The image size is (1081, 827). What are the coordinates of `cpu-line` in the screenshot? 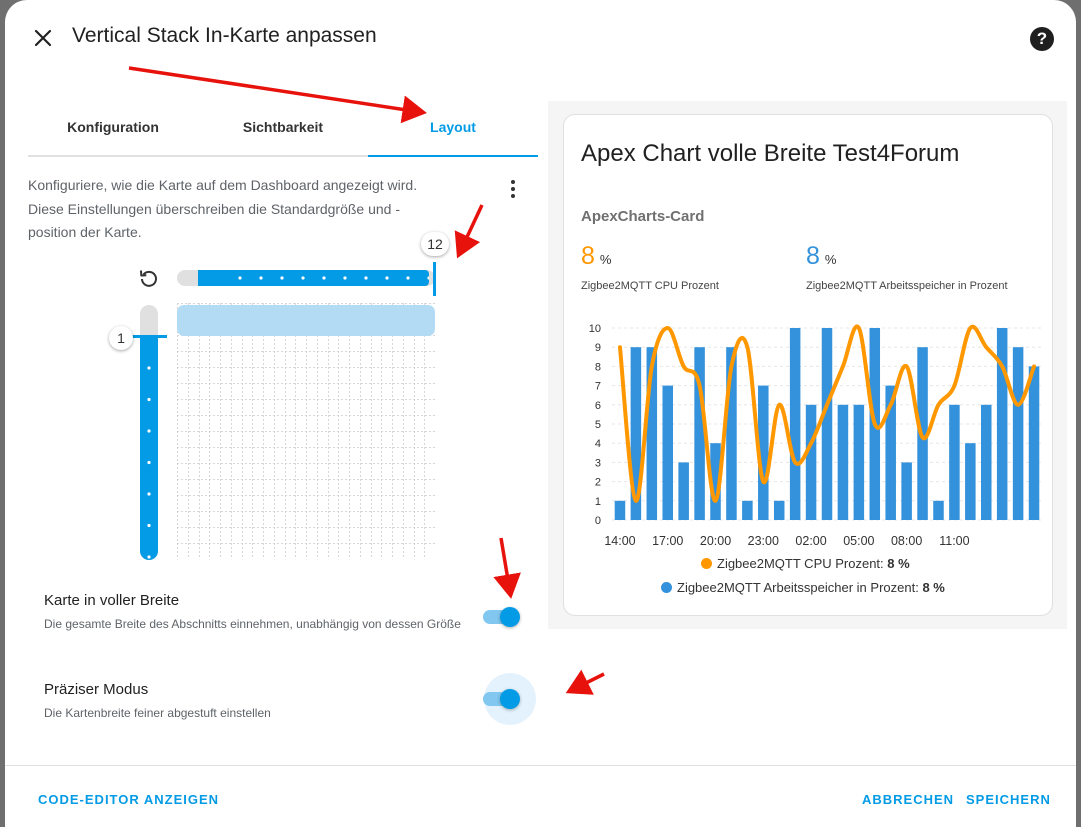 It's located at (827, 413).